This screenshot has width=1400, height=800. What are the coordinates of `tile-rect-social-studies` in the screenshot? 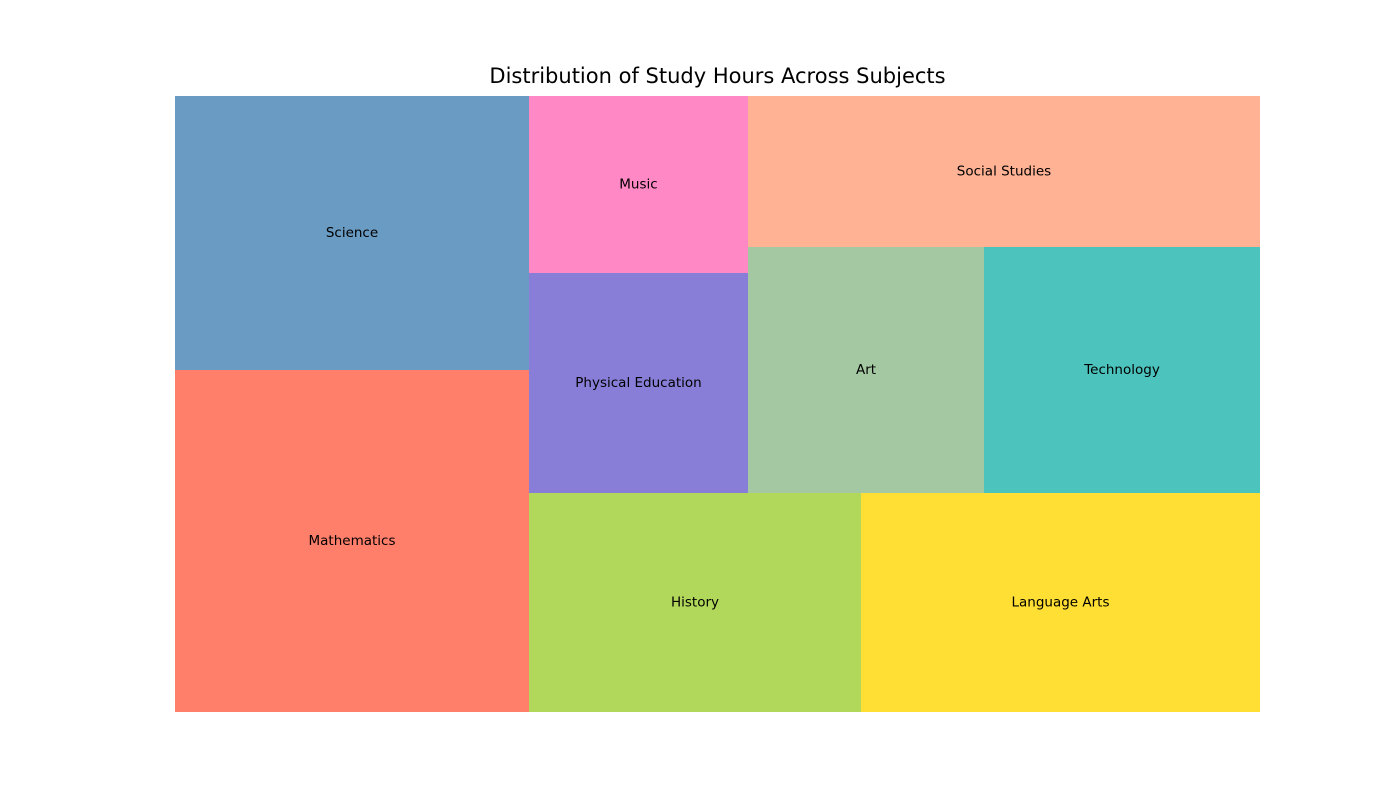 It's located at (1004, 171).